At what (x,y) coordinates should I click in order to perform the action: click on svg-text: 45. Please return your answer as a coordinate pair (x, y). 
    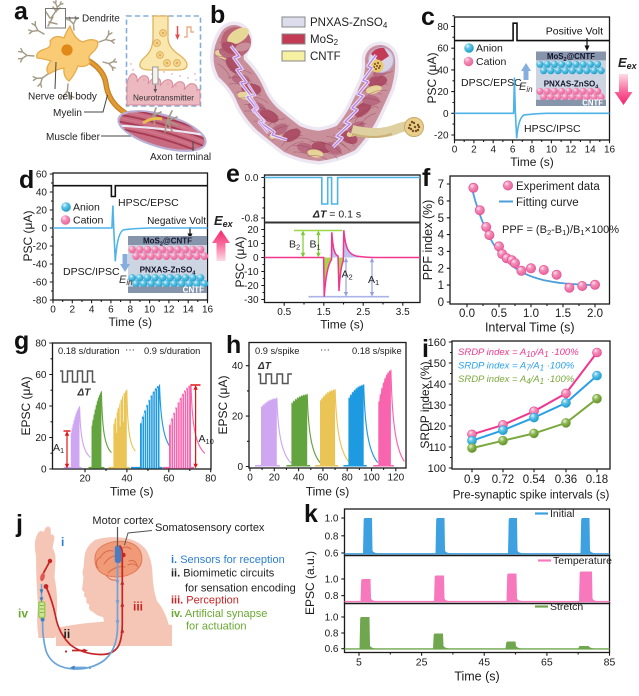
    Looking at the image, I should click on (484, 663).